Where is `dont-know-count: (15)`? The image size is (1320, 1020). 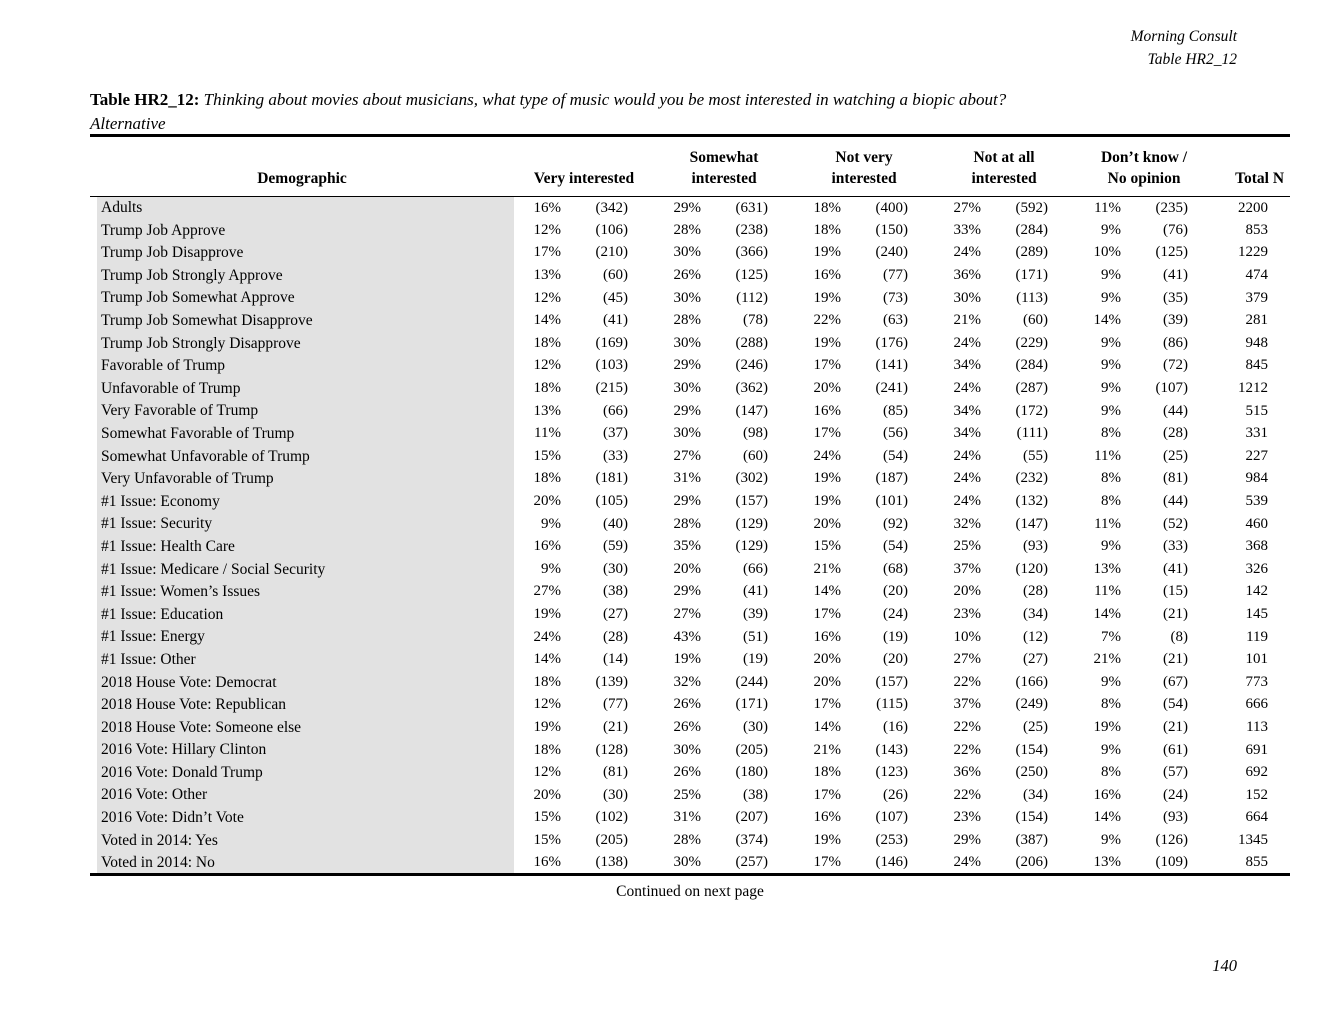
dont-know-count: (15) is located at coordinates (1176, 591).